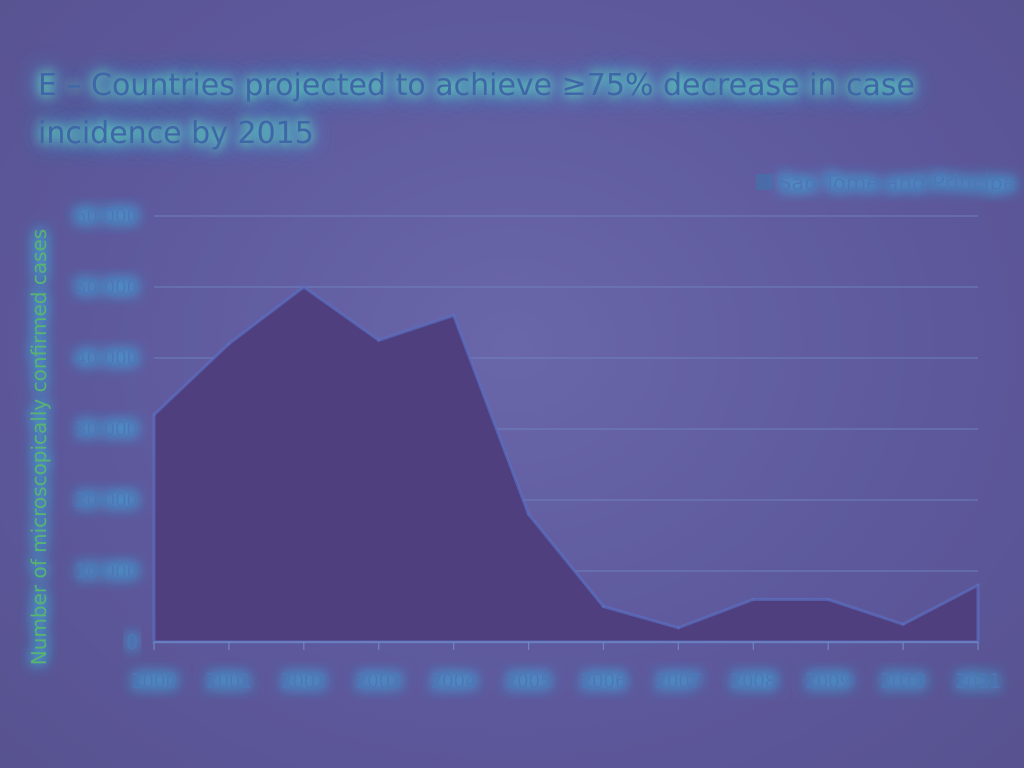  Describe the element at coordinates (828, 681) in the screenshot. I see `x-tick-label: 2009` at that location.